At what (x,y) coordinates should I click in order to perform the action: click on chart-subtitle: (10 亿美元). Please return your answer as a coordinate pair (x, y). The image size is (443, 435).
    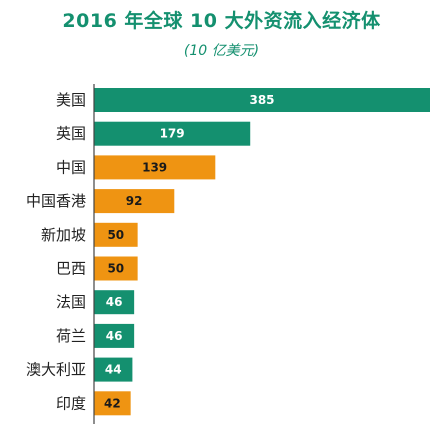
    Looking at the image, I should click on (221, 51).